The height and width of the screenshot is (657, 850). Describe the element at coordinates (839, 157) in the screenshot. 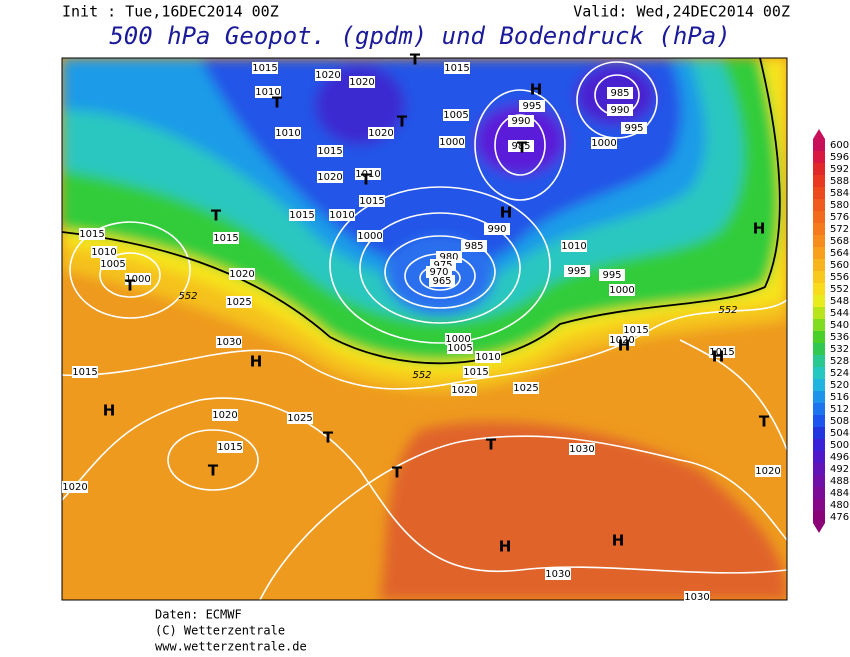

I see `colorbar-label: 596` at that location.